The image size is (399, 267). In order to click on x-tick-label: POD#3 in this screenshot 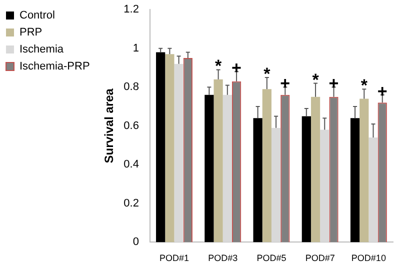, I will do `click(223, 258)`.